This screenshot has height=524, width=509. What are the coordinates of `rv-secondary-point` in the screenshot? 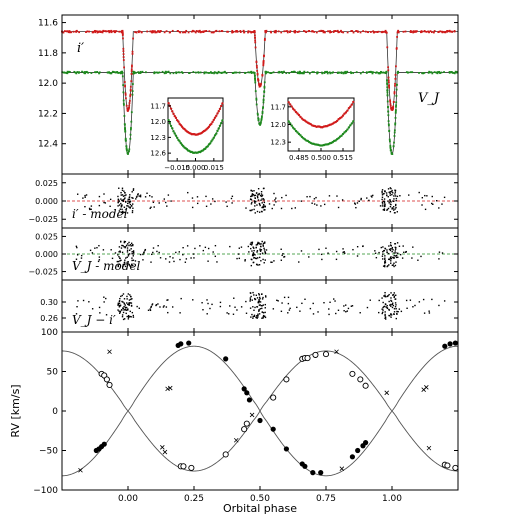 It's located at (286, 379).